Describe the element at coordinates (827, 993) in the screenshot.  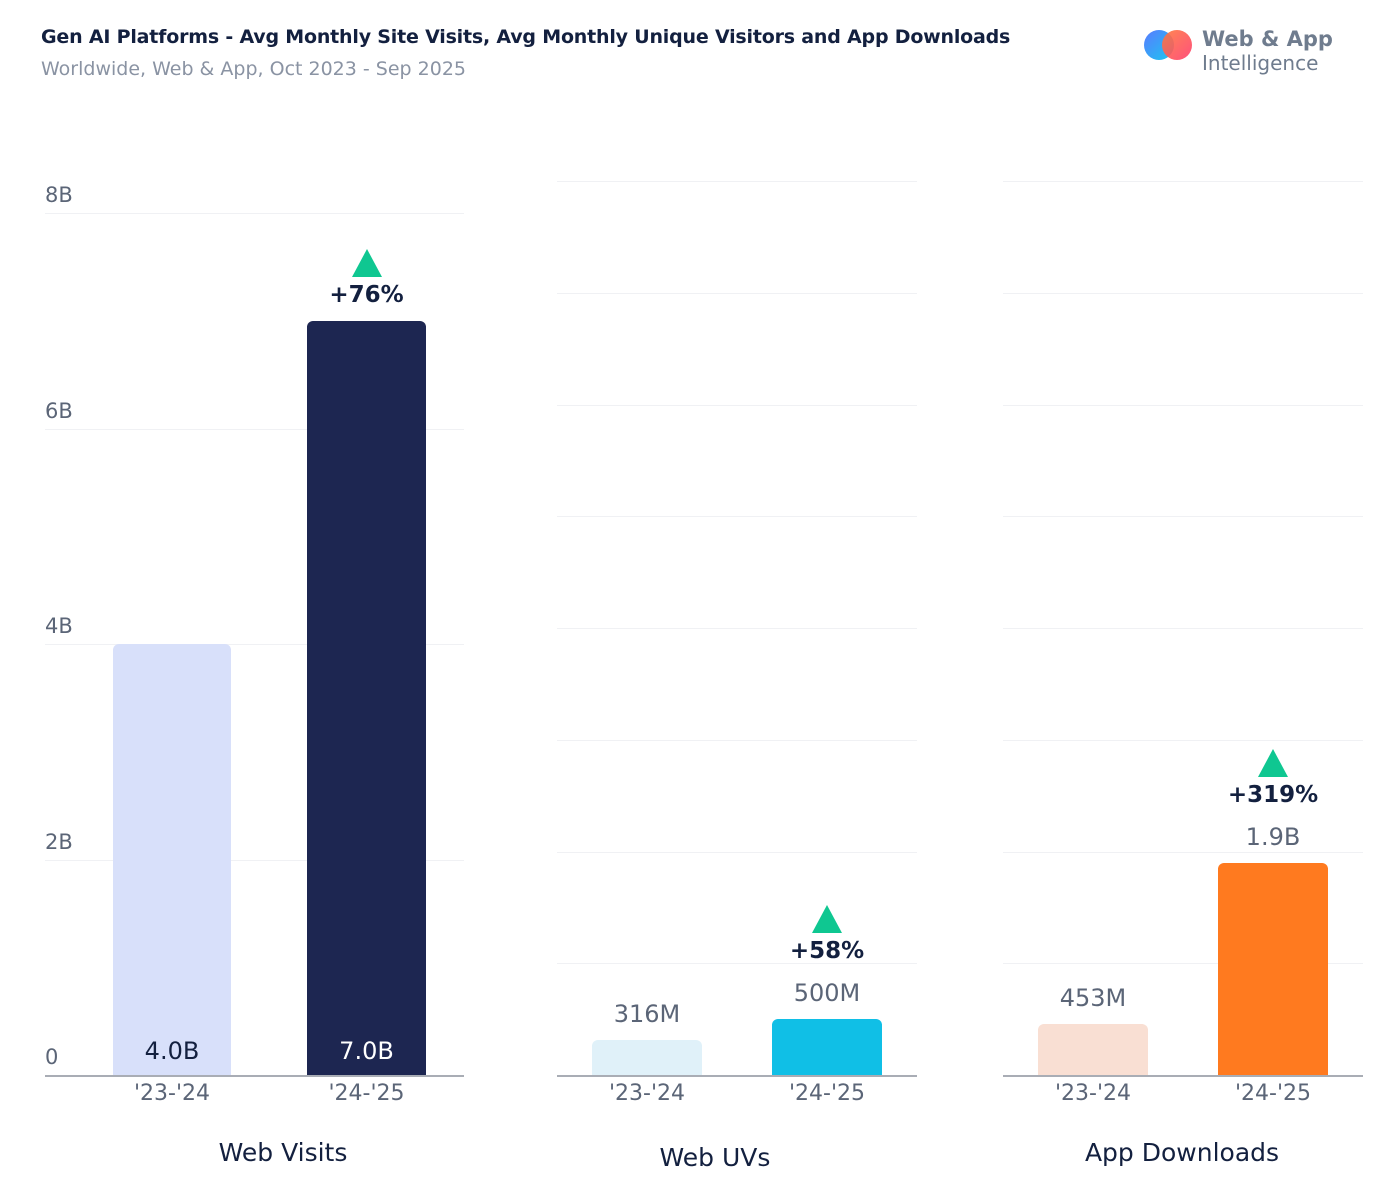
I see `bar-value-label: 500M` at that location.